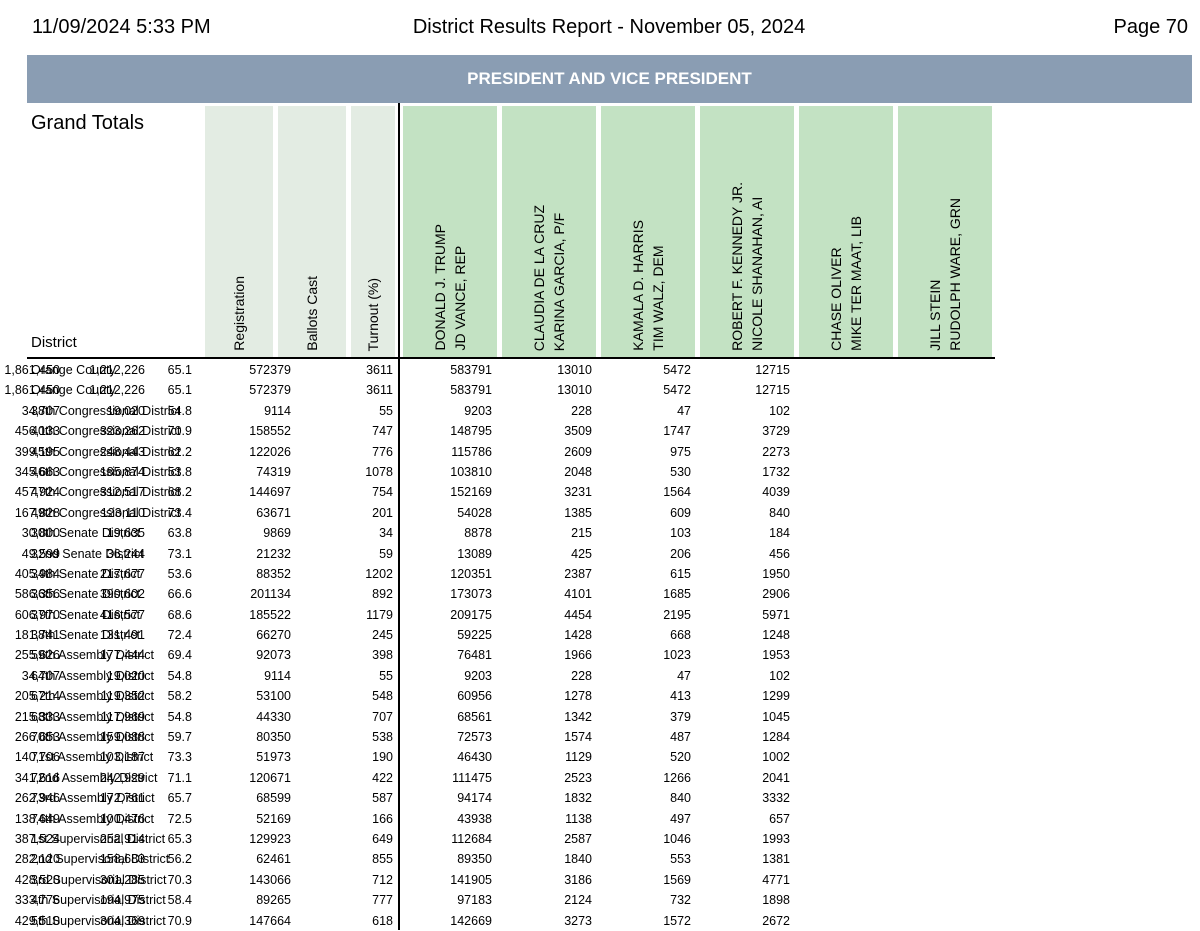  Describe the element at coordinates (40, 410) in the screenshot. I see `registration-cell: 34,707` at that location.